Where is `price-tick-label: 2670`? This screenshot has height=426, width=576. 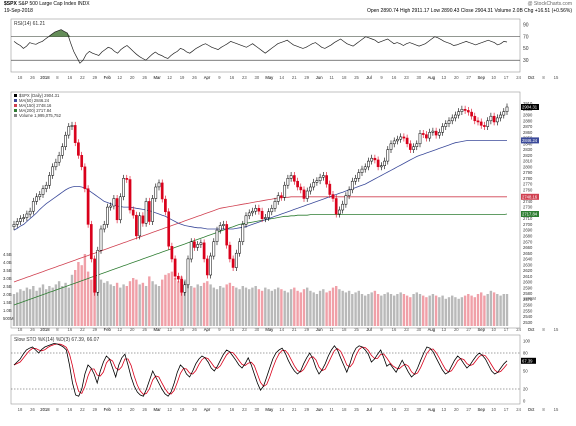
price-tick-label: 2670 is located at coordinates (528, 241).